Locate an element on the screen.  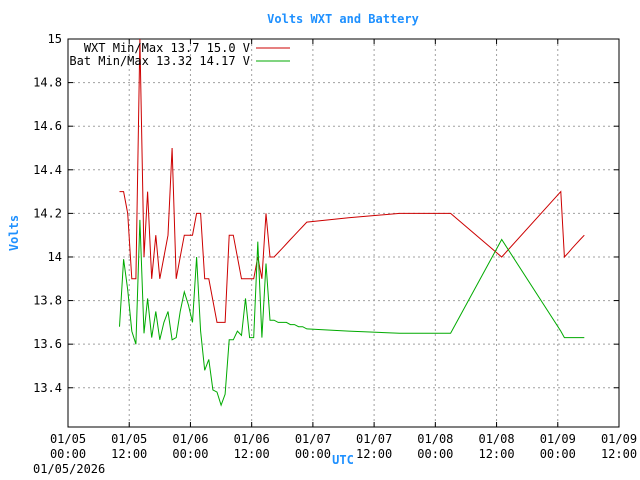
x-tick-date-4: 01/07 is located at coordinates (313, 439).